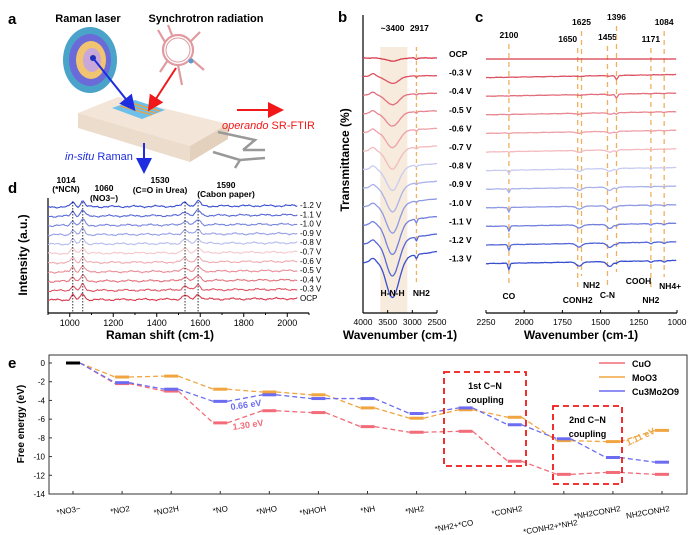  What do you see at coordinates (587, 445) in the screenshot?
I see `e-coupling-box` at bounding box center [587, 445].